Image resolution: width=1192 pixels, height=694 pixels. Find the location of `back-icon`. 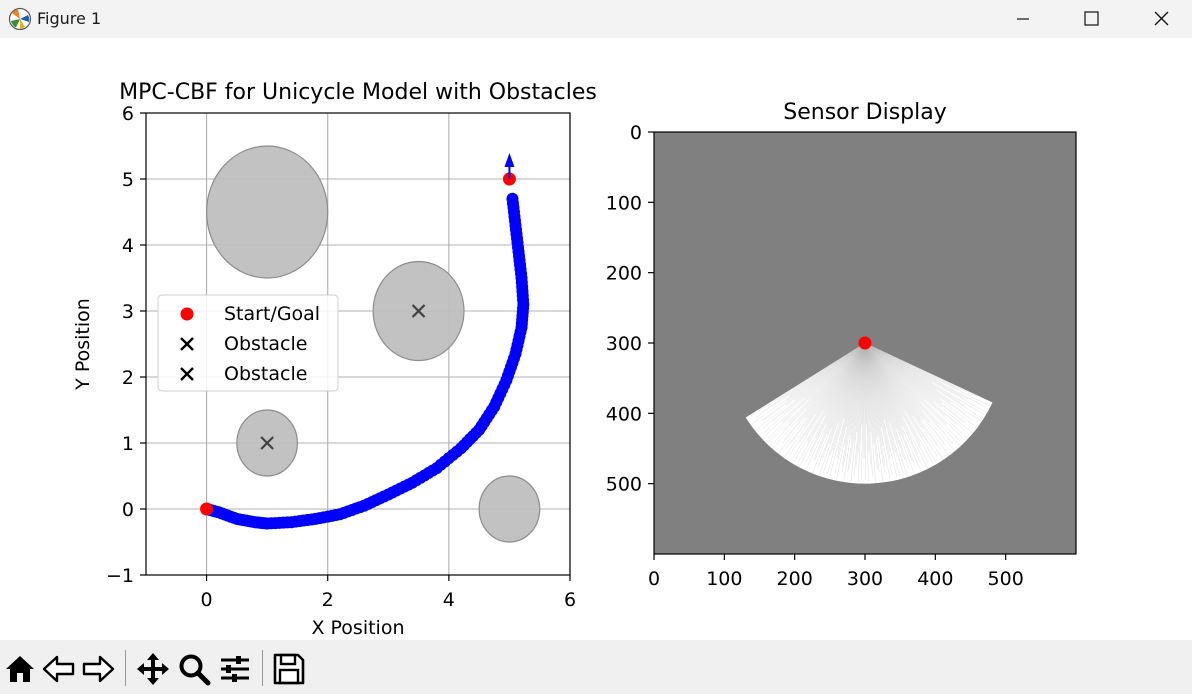

back-icon is located at coordinates (58, 669).